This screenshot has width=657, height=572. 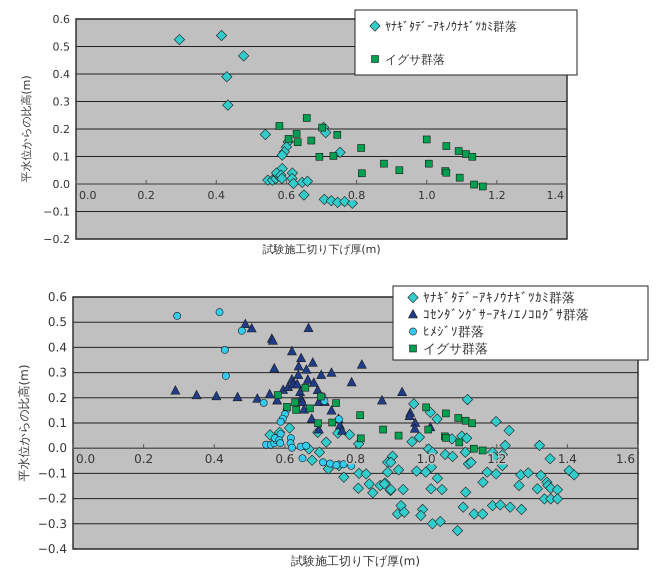 I want to click on y-tick-label: −0.4, so click(x=52, y=549).